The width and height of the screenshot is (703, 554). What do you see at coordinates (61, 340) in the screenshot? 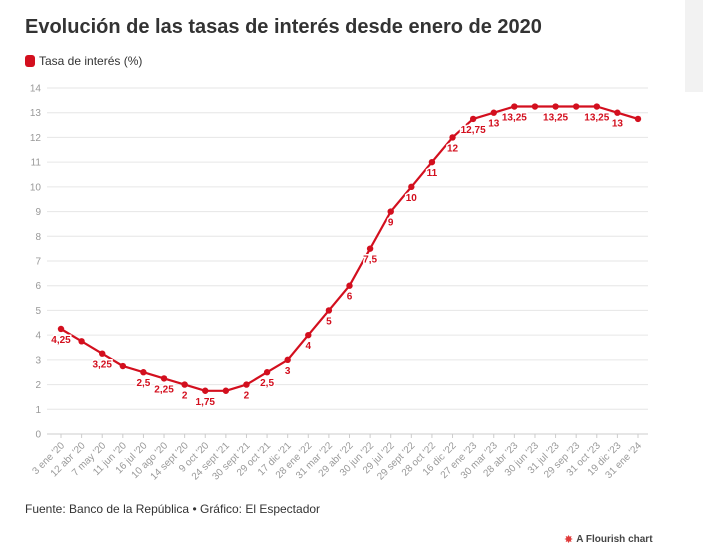
I see `data-label: 4,25` at bounding box center [61, 340].